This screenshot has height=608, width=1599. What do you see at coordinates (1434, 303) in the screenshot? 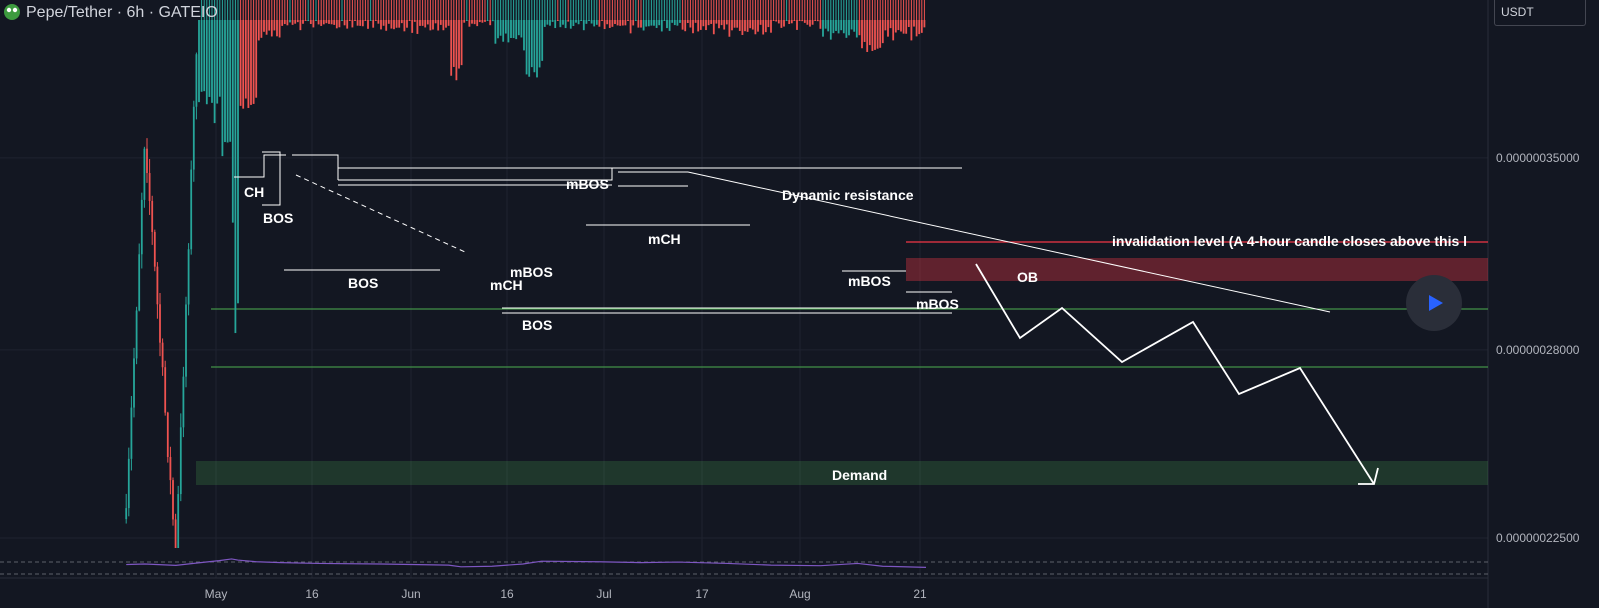
I see `replay-play-button` at bounding box center [1434, 303].